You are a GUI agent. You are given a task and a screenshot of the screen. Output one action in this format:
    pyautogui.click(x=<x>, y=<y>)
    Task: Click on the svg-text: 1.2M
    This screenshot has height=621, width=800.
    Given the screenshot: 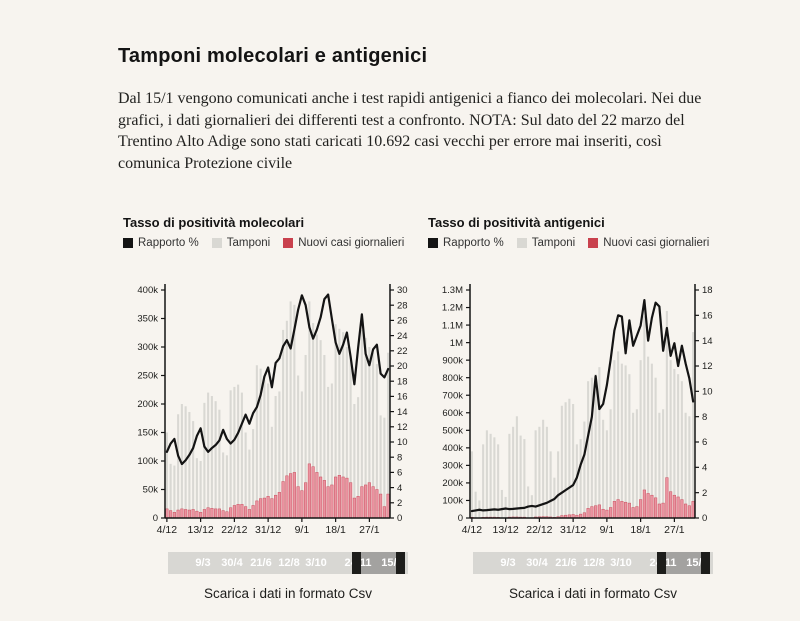 What is the action you would take?
    pyautogui.click(x=452, y=308)
    